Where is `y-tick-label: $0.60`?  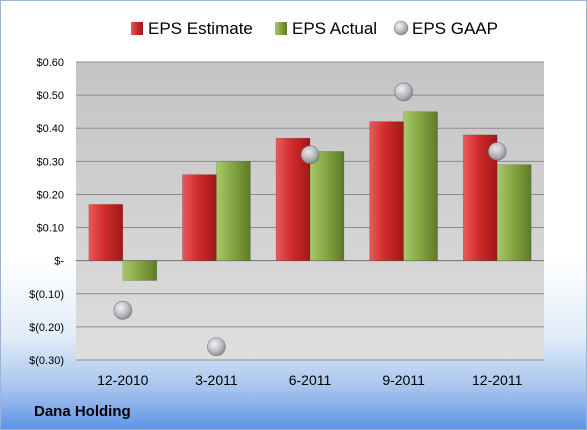
y-tick-label: $0.60 is located at coordinates (50, 63).